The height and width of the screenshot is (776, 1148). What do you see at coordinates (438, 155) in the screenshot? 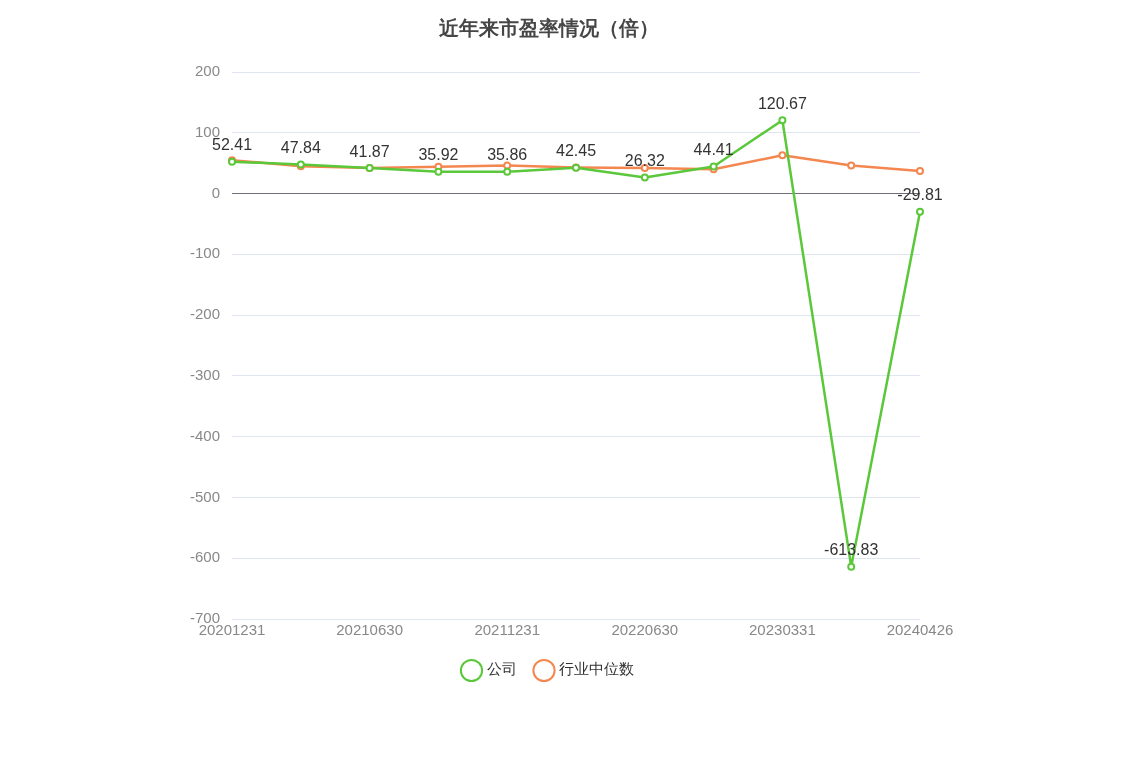
I see `data-label: 35.92` at bounding box center [438, 155].